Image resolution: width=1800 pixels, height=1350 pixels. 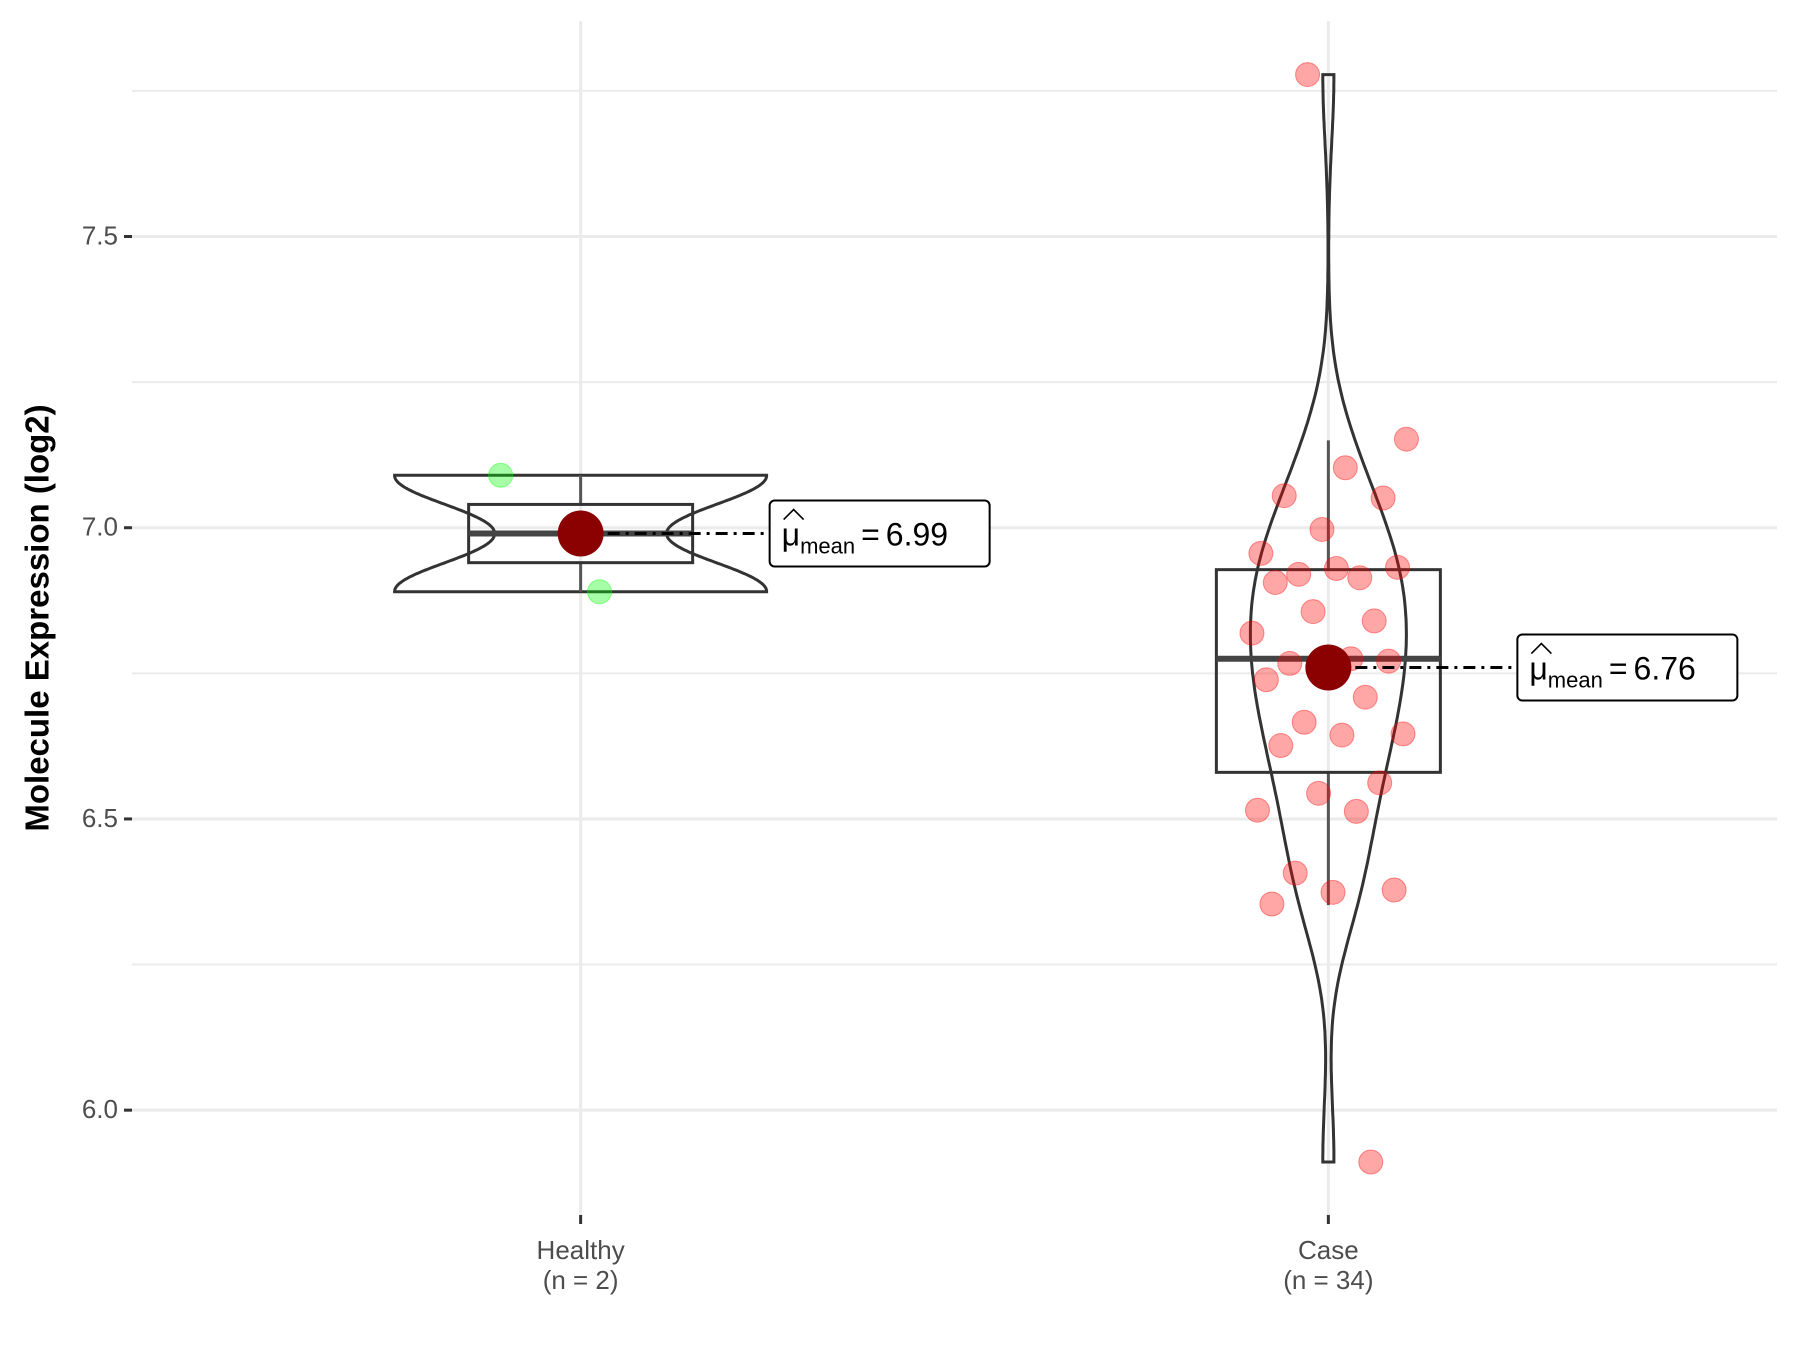 I want to click on mean-value: 6.99, so click(x=917, y=535).